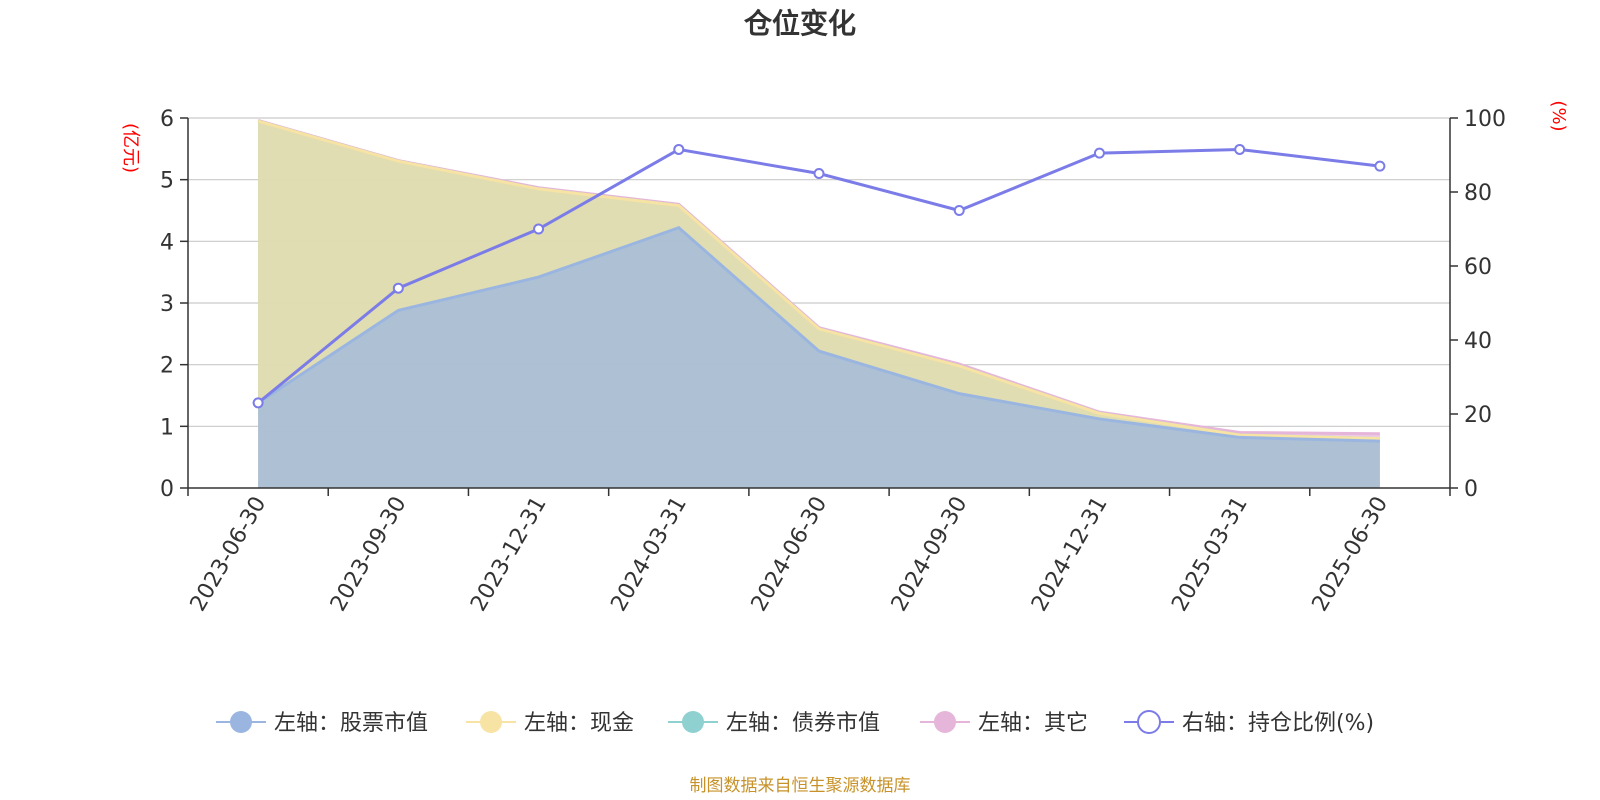  I want to click on x-axis-tick-label: 2023-09-30, so click(369, 554).